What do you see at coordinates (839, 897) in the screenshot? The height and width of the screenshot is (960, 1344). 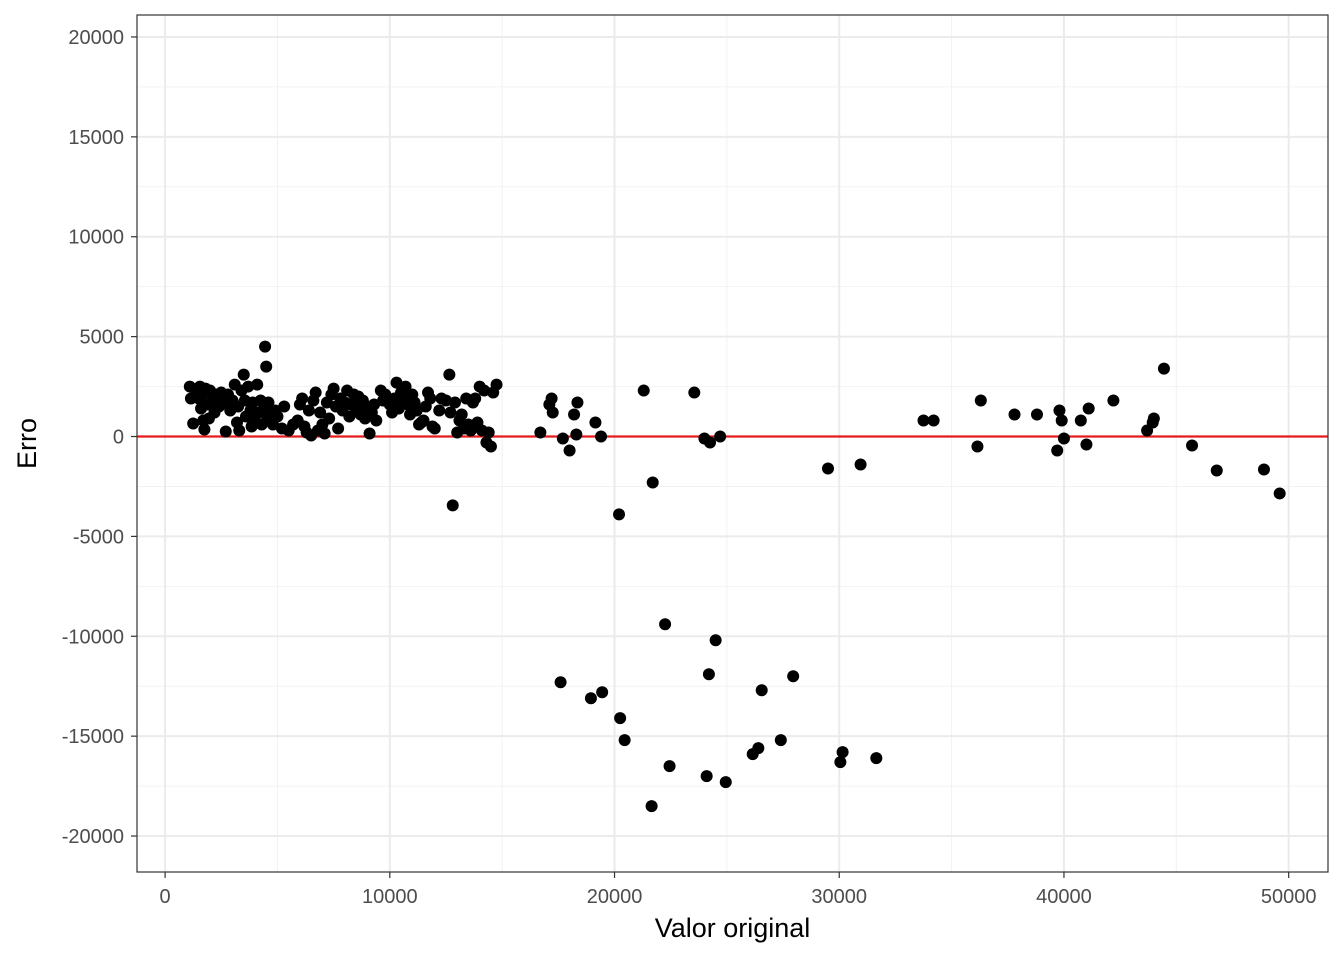 I see `x-tick-label: 30000` at bounding box center [839, 897].